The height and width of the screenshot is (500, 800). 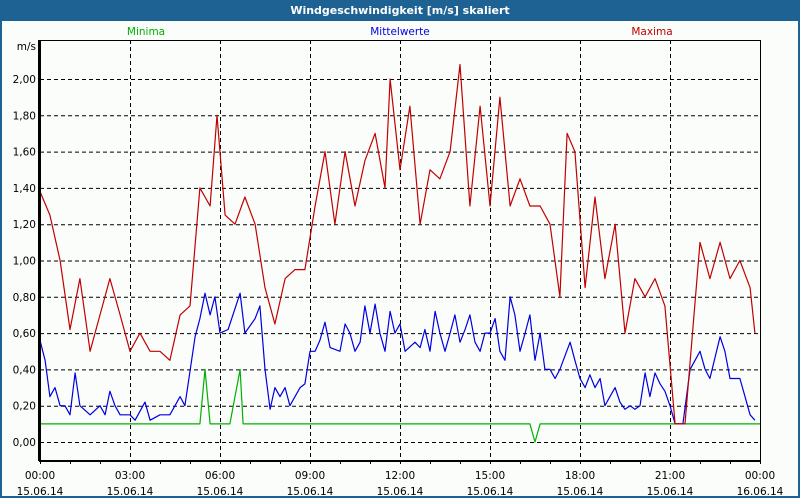 I want to click on x-tick-time: 09:00, so click(x=310, y=476).